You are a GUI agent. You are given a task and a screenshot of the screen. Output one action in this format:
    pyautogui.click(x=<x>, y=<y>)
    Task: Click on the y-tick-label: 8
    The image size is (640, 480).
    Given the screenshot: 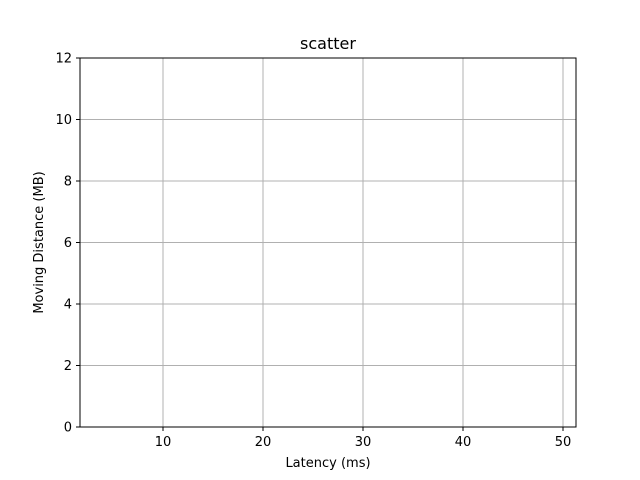 What is the action you would take?
    pyautogui.click(x=68, y=182)
    